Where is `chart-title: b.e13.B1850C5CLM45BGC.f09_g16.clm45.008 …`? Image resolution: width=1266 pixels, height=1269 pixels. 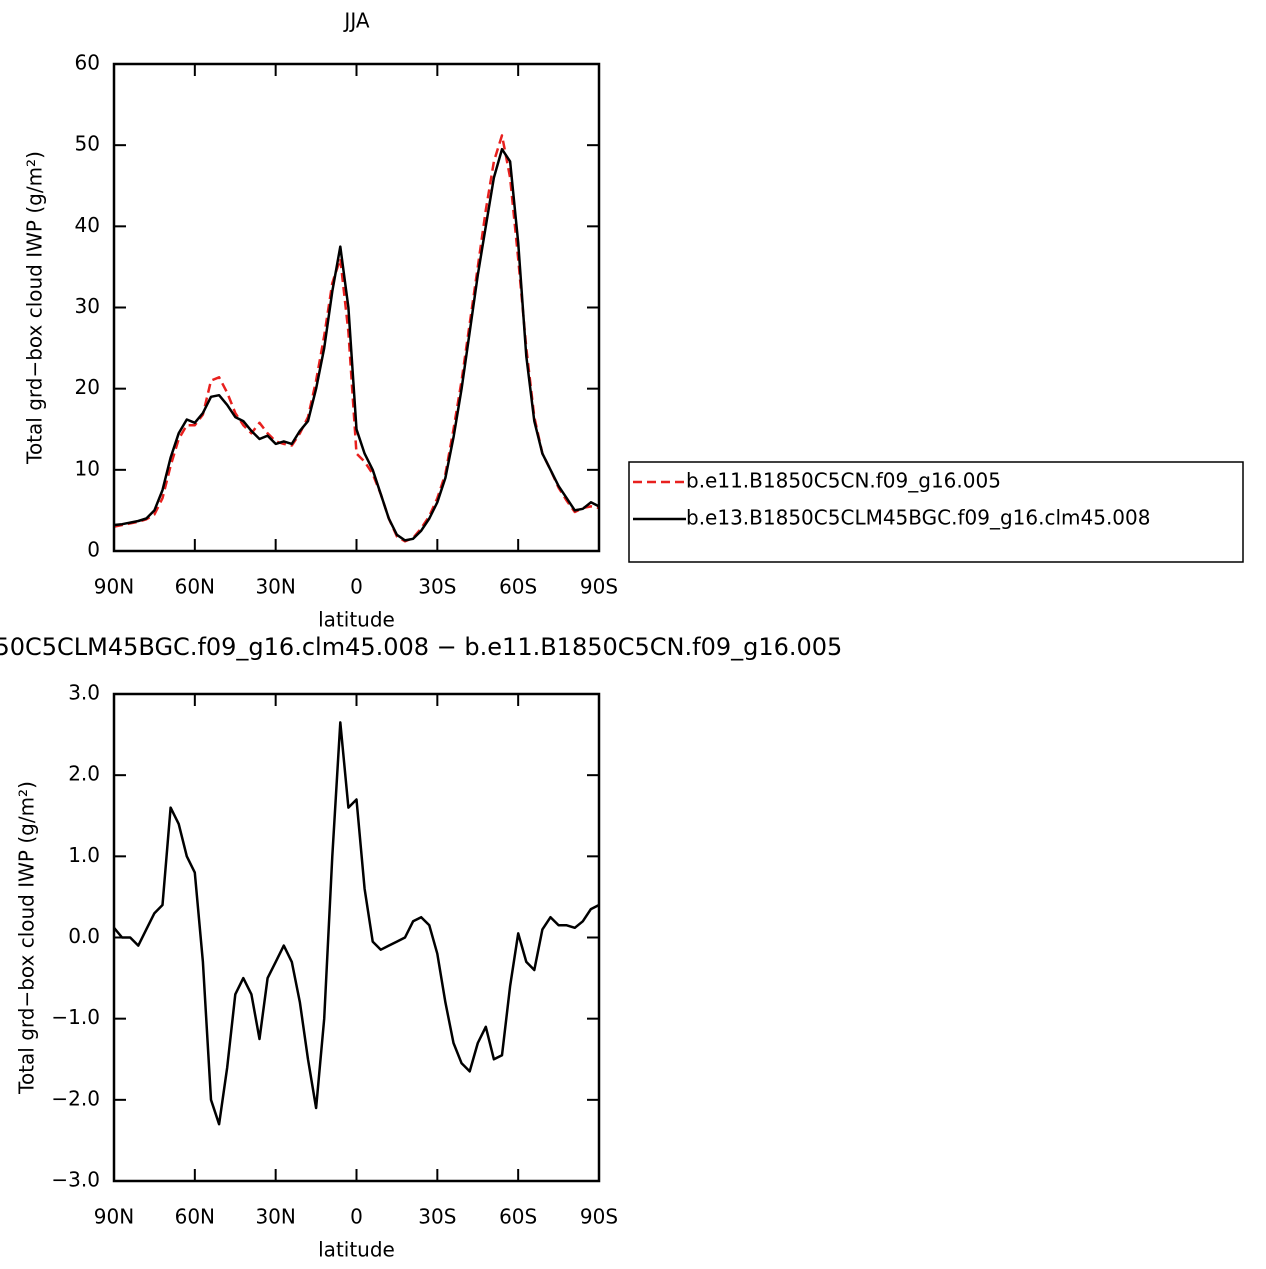 chart-title: b.e13.B1850C5CLM45BGC.f09_g16.clm45.008 … is located at coordinates (421, 647).